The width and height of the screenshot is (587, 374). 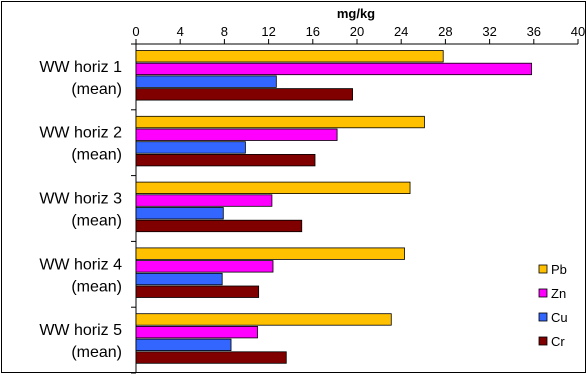 What do you see at coordinates (553, 305) in the screenshot?
I see `legend: Pb Zn Cu Cr` at bounding box center [553, 305].